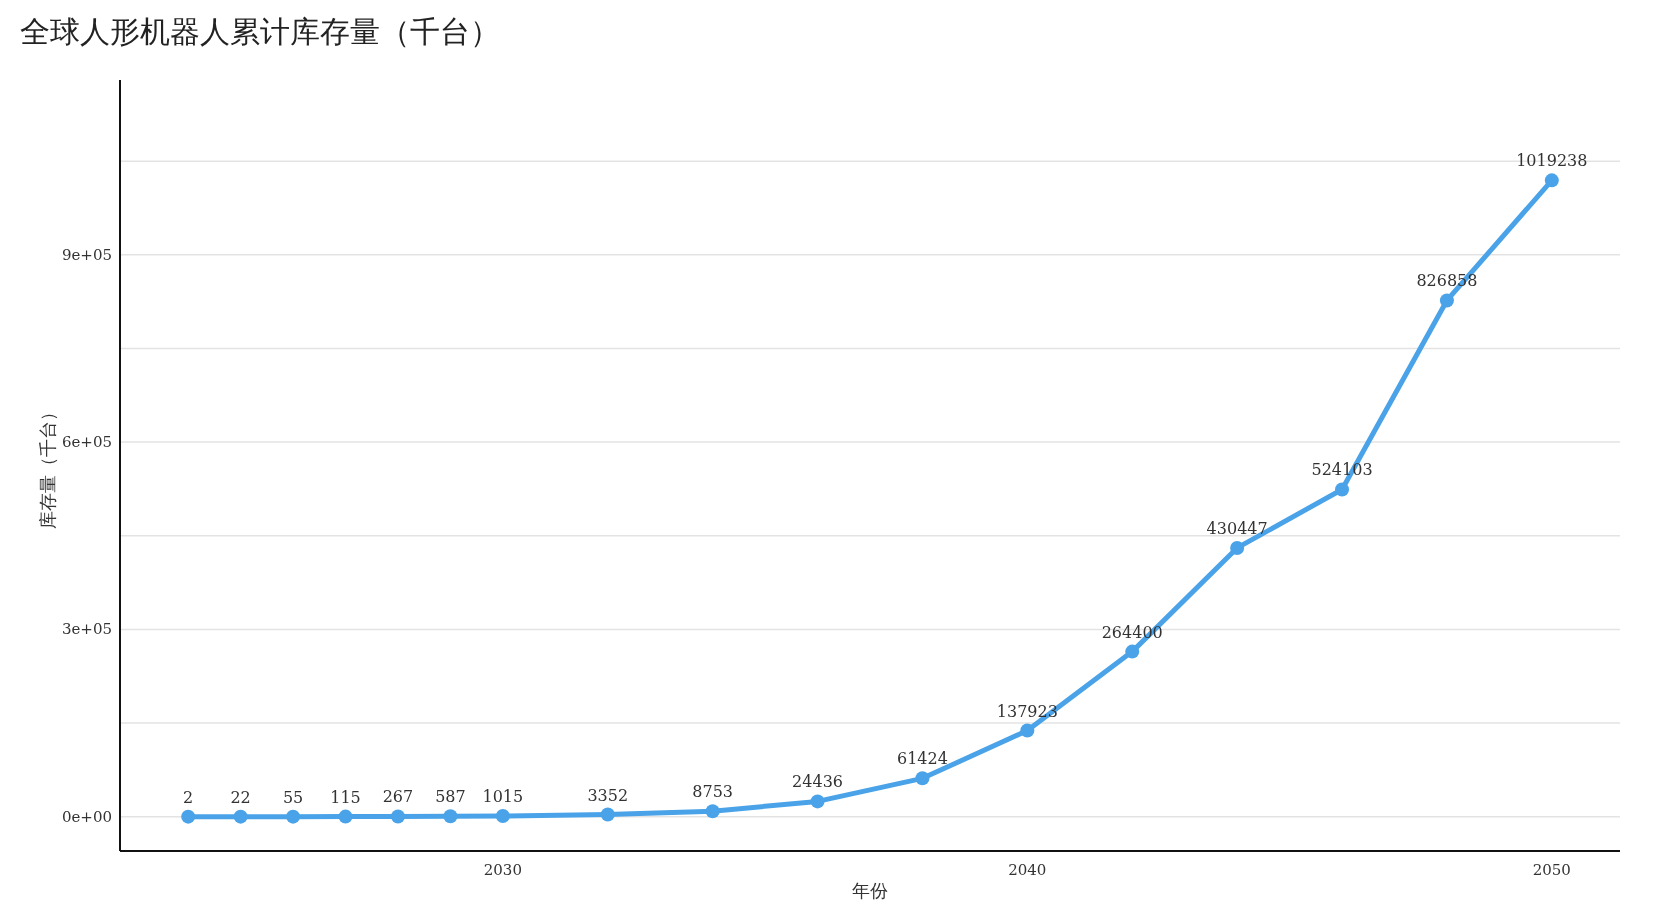 Image resolution: width=1672 pixels, height=906 pixels. What do you see at coordinates (1552, 161) in the screenshot?
I see `data-label: 1019238` at bounding box center [1552, 161].